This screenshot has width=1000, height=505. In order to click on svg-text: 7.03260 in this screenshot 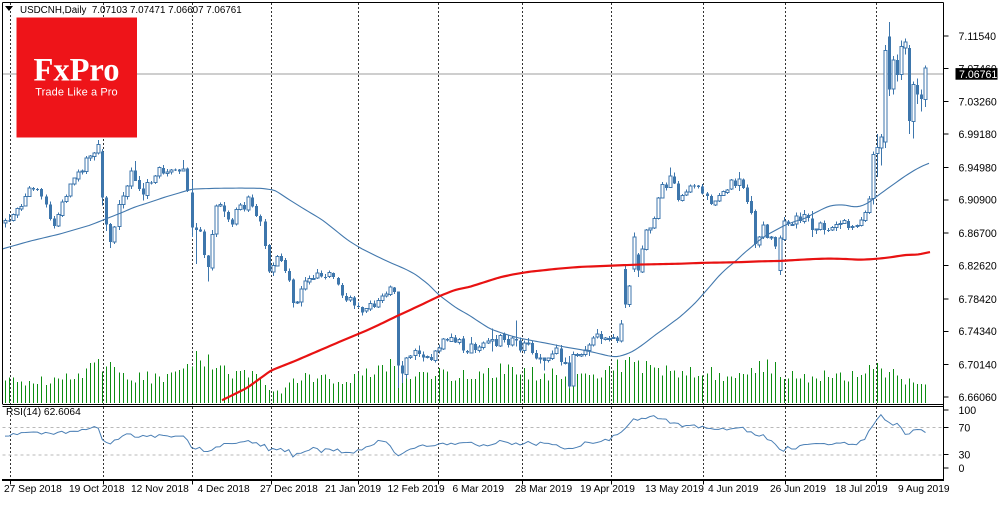, I will do `click(978, 103)`.